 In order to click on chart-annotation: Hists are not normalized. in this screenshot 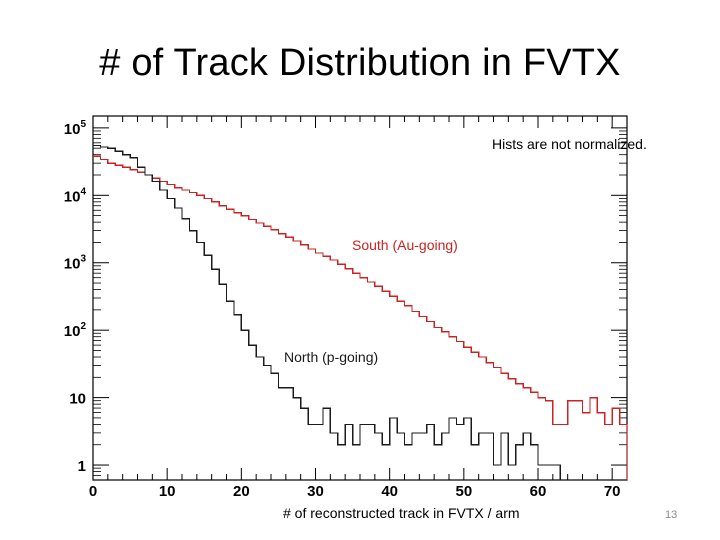, I will do `click(569, 144)`.